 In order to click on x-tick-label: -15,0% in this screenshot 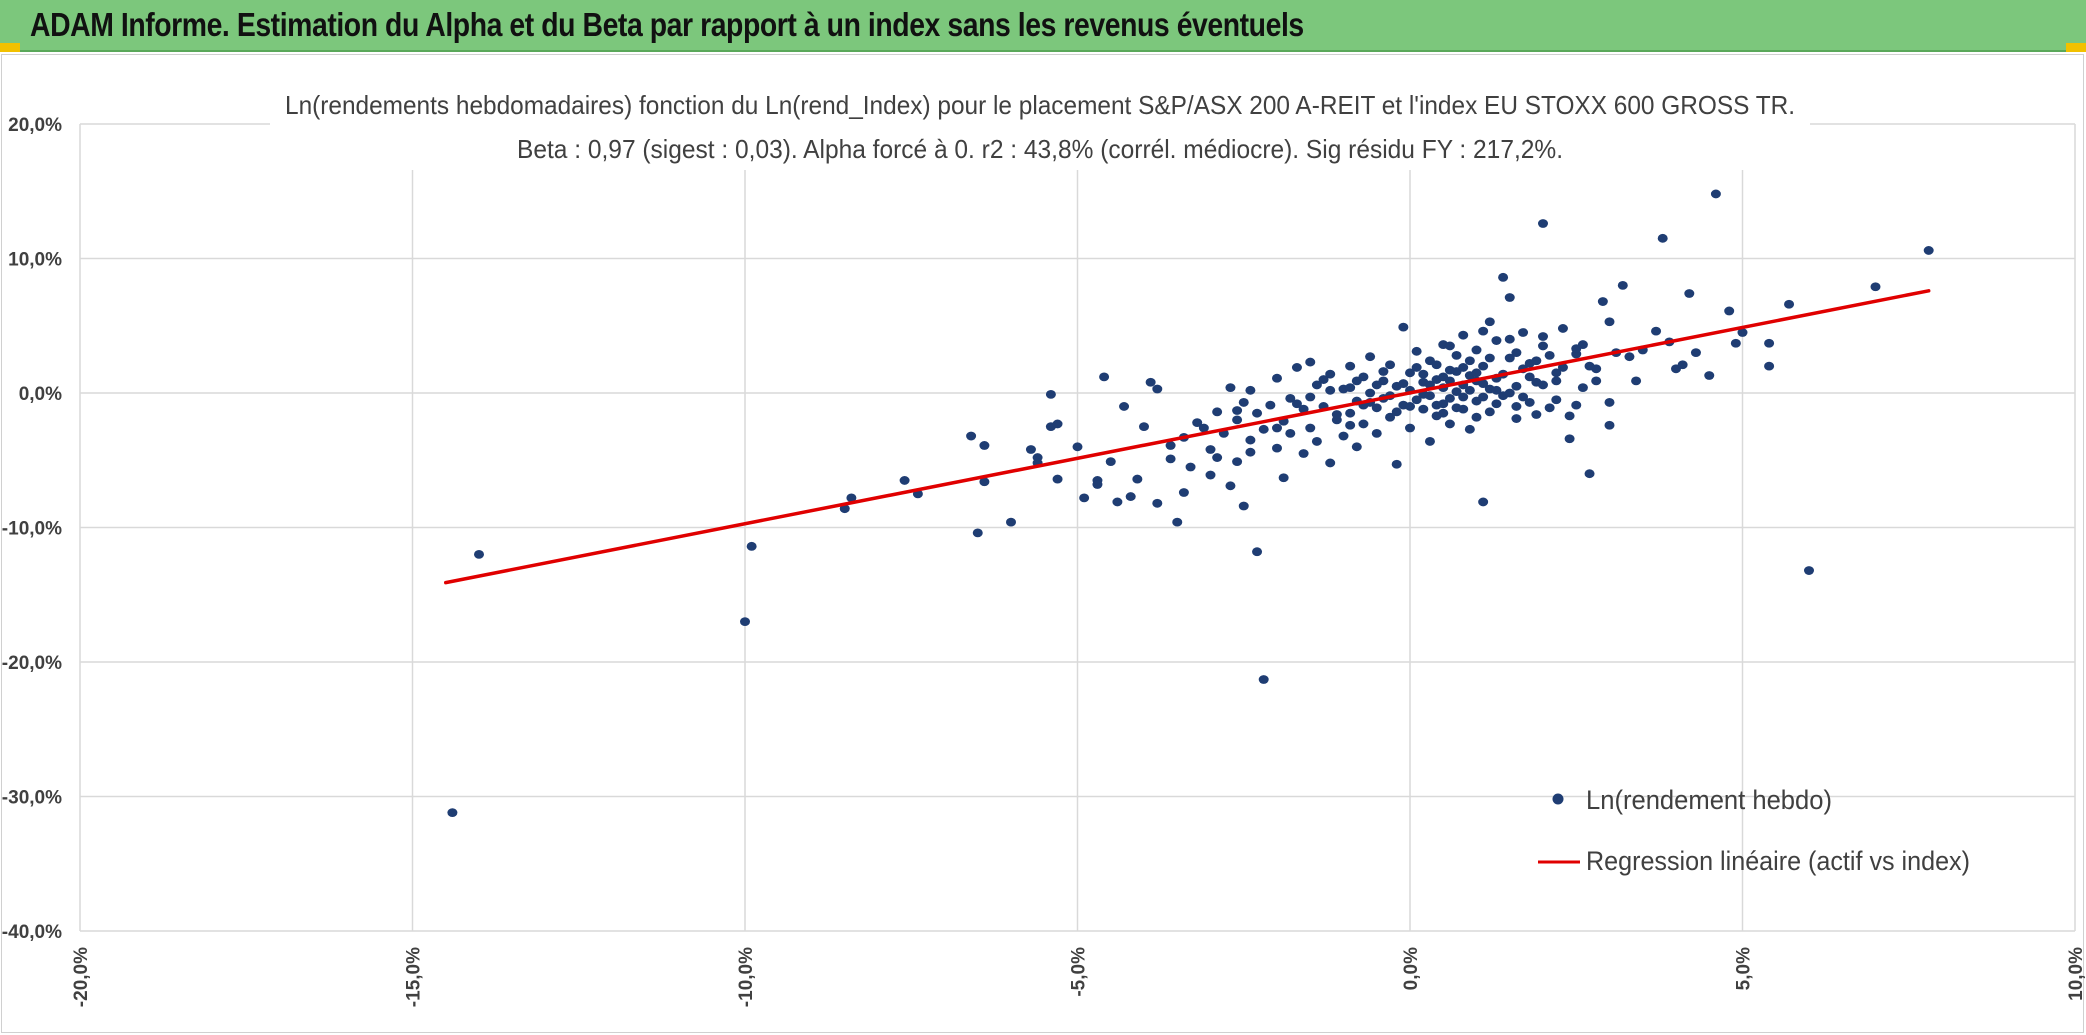, I will do `click(414, 977)`.